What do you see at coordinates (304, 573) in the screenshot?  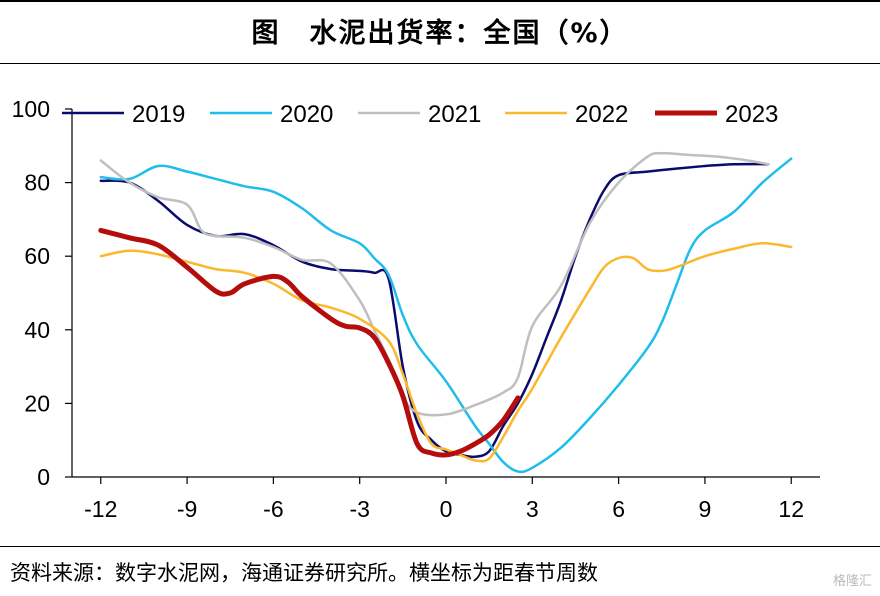 I see `source-note: 资料来源：数字水泥网，海通证券研究所。横坐标为距春节周数` at bounding box center [304, 573].